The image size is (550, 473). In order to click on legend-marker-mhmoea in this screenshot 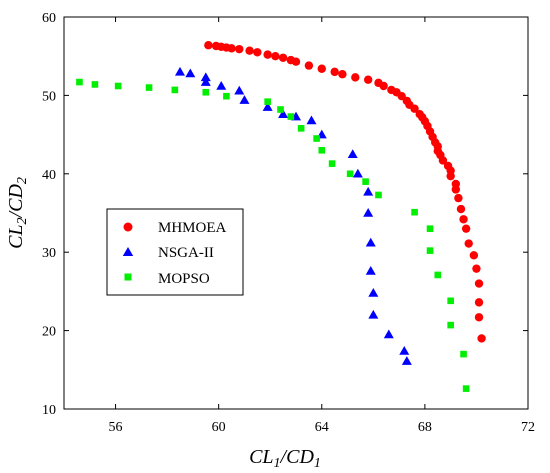, I will do `click(128, 227)`.